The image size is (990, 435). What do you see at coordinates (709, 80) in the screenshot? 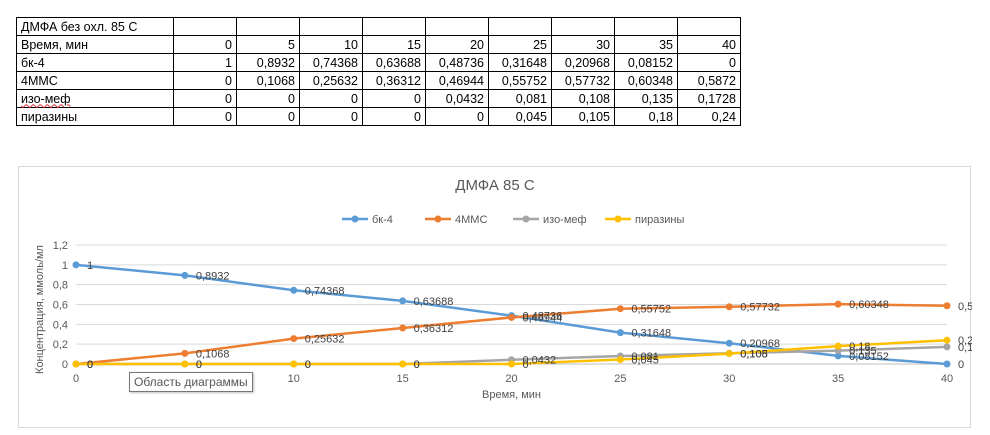
I see `value-cell: 0,5872` at bounding box center [709, 80].